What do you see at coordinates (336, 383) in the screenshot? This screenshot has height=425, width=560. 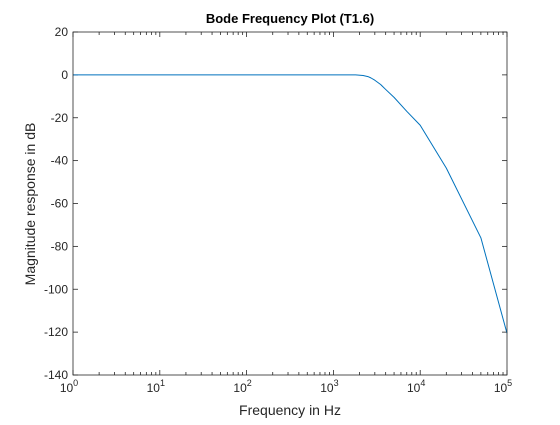 I see `x-tick-label-exponent: 3` at bounding box center [336, 383].